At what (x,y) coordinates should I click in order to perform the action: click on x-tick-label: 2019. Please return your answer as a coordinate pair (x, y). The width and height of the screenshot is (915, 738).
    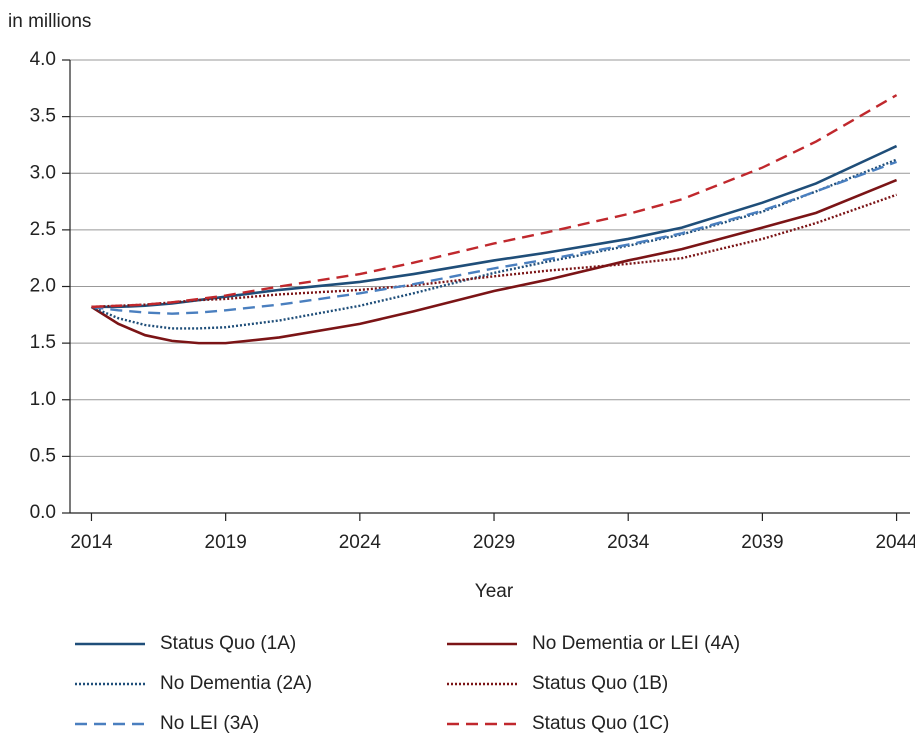
    Looking at the image, I should click on (226, 542).